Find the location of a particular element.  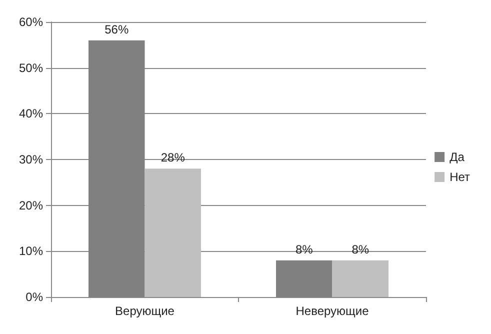

x-tick-label: Неверующие is located at coordinates (333, 311).